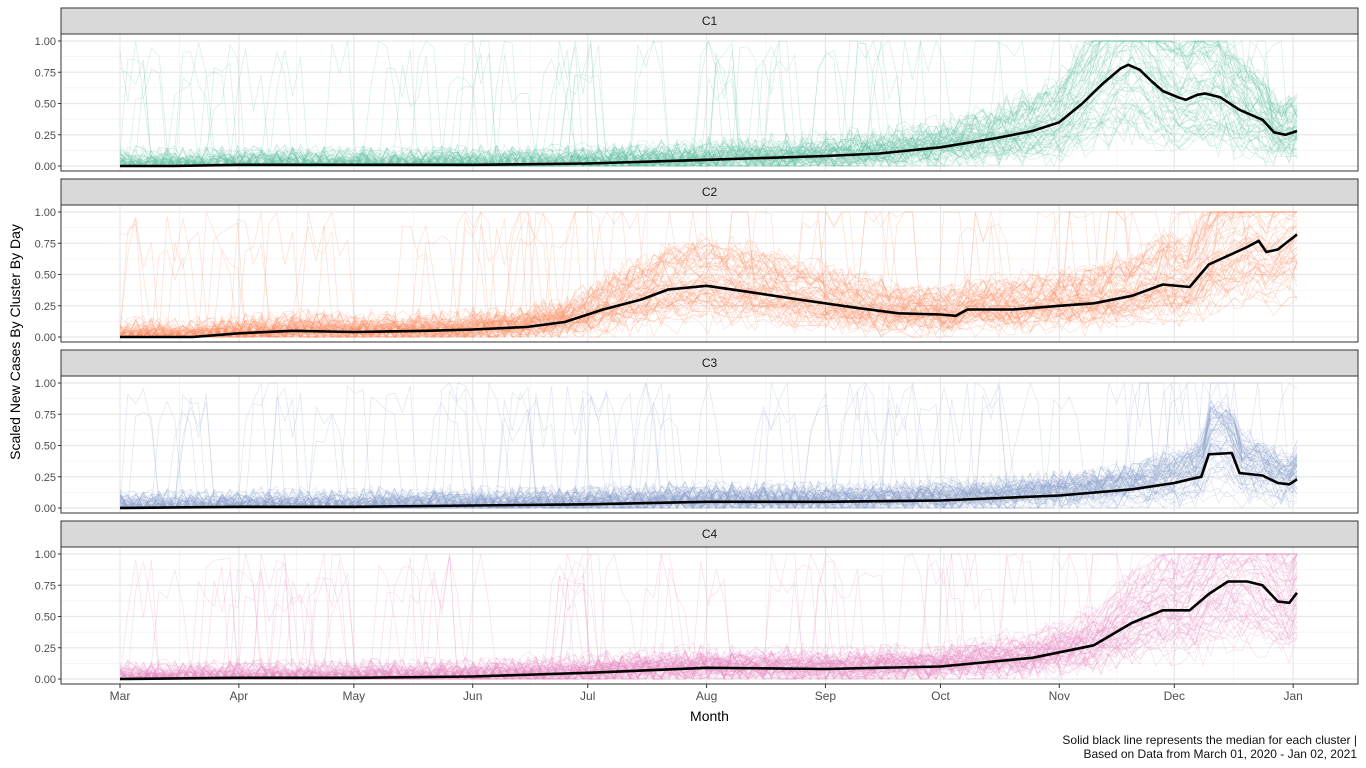 This screenshot has width=1366, height=768. What do you see at coordinates (706, 696) in the screenshot?
I see `x-tick-label: Aug` at bounding box center [706, 696].